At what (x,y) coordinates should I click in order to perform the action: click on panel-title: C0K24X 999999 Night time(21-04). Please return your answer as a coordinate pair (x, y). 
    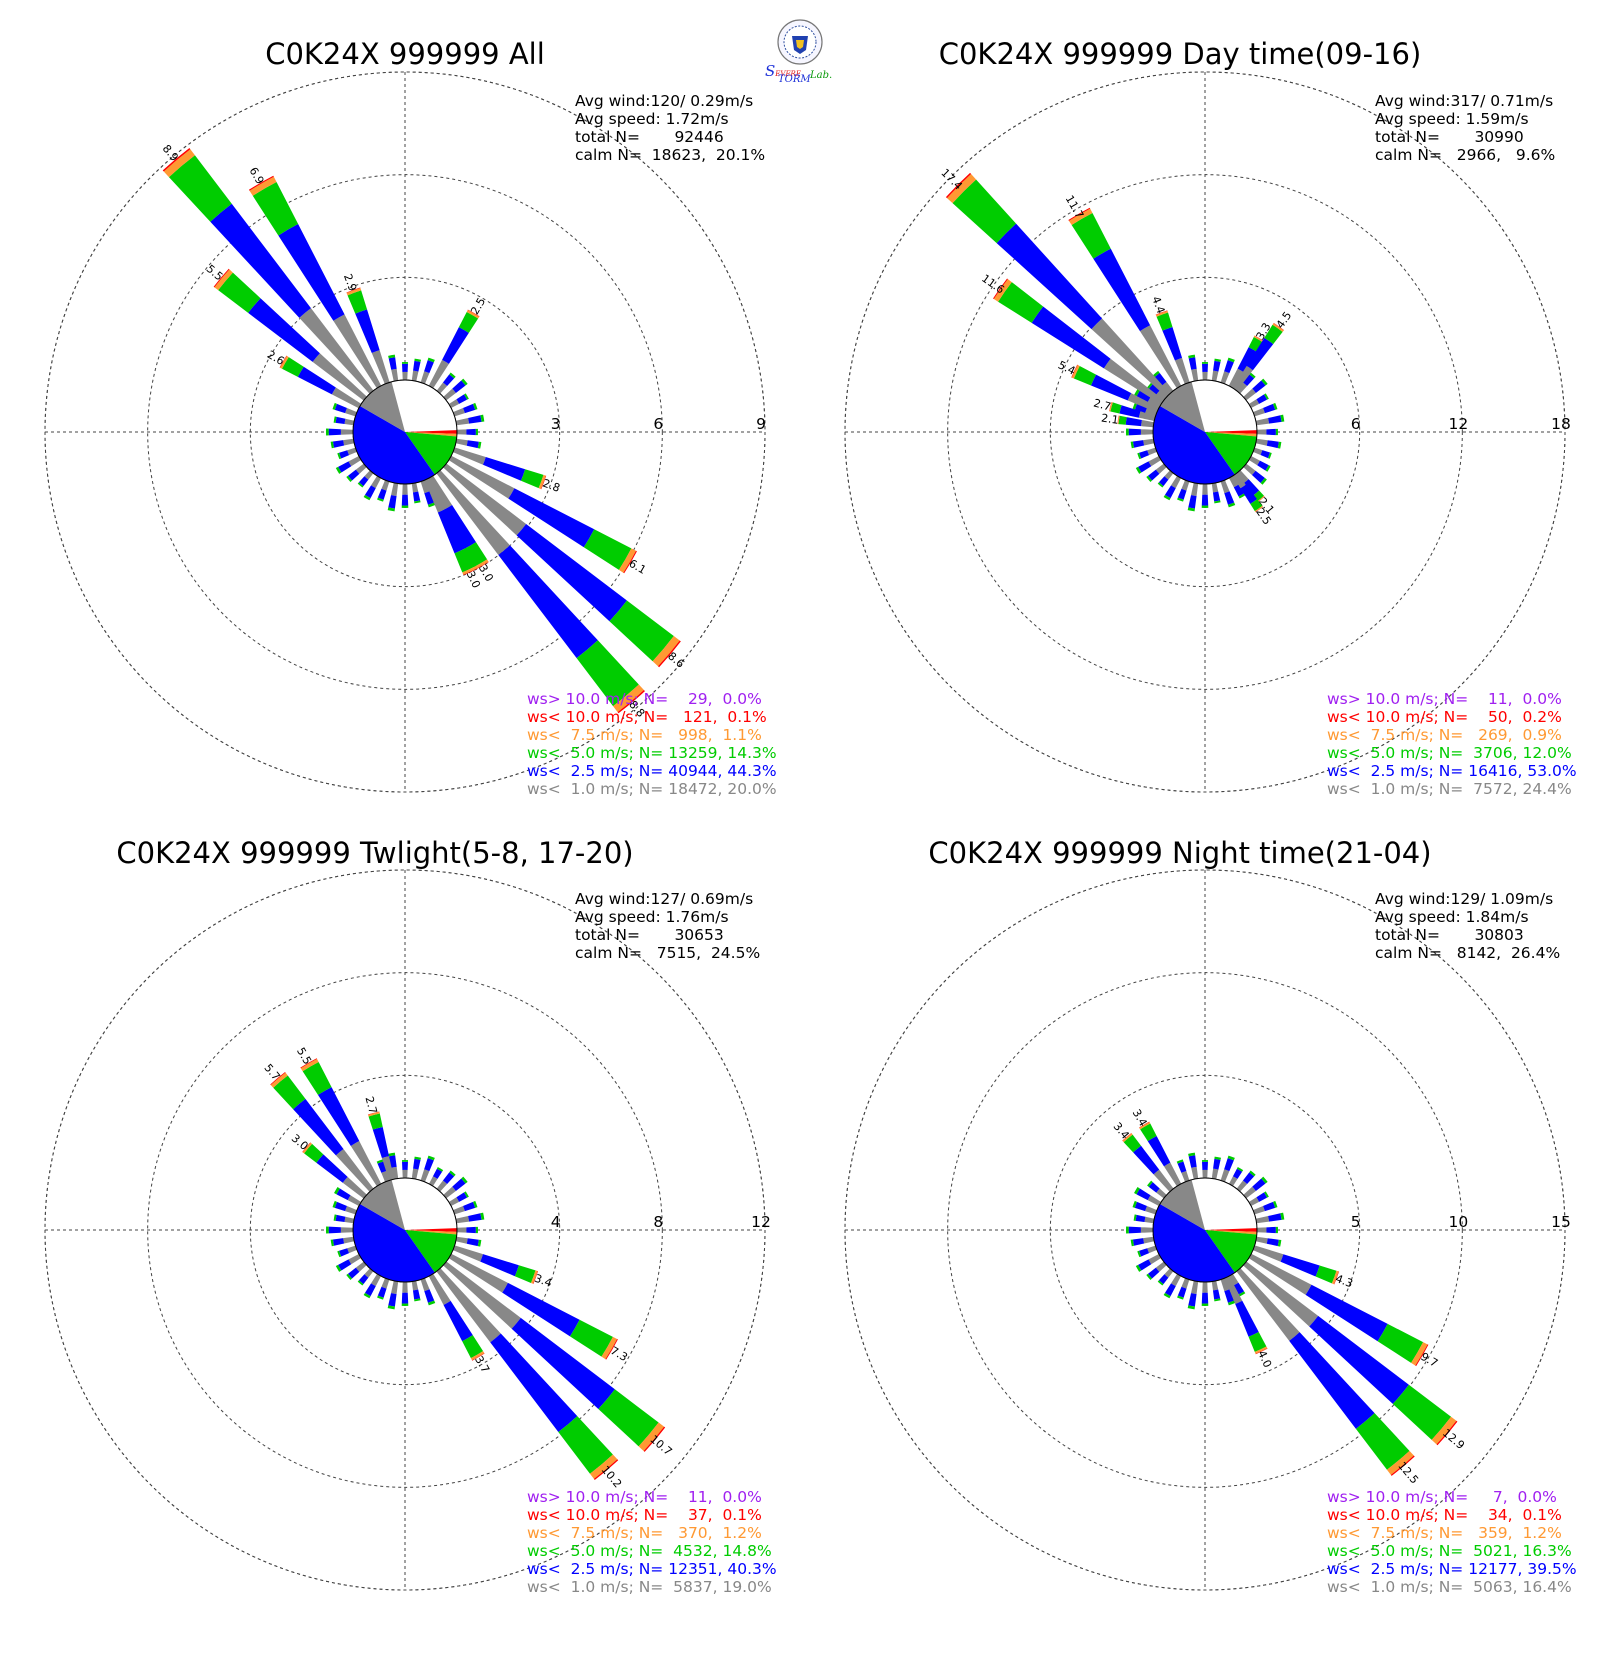
    Looking at the image, I should click on (1179, 853).